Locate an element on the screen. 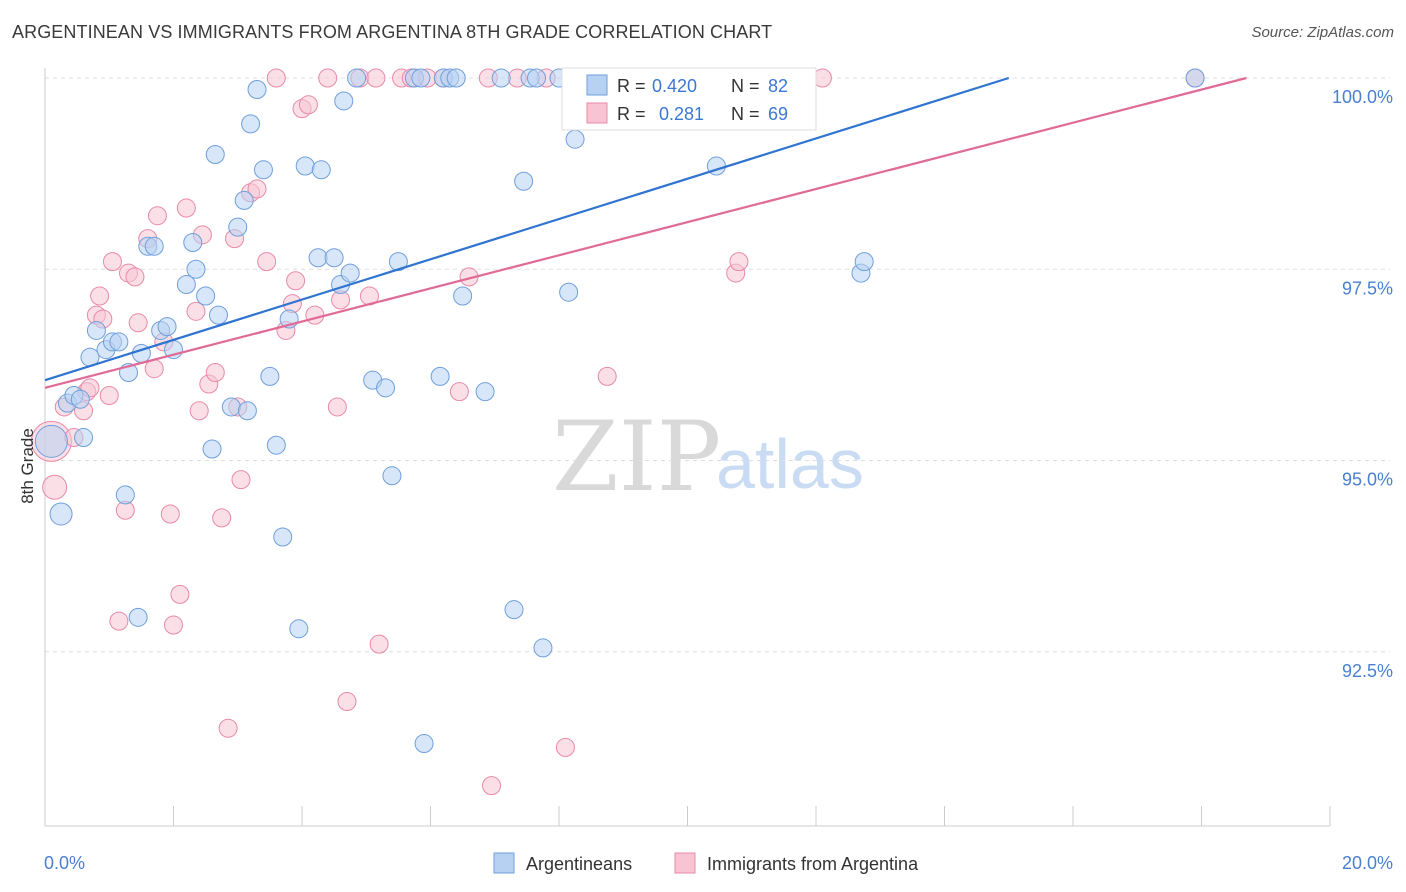 The height and width of the screenshot is (892, 1406). stats-r-label: R = is located at coordinates (631, 114).